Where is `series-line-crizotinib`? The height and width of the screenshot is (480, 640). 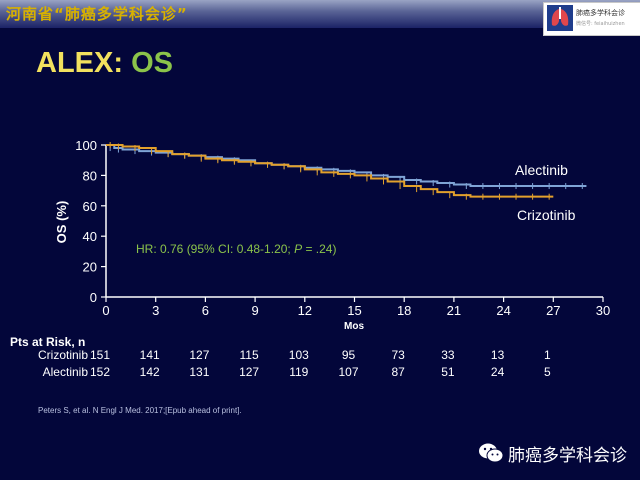
series-line-crizotinib is located at coordinates (330, 171).